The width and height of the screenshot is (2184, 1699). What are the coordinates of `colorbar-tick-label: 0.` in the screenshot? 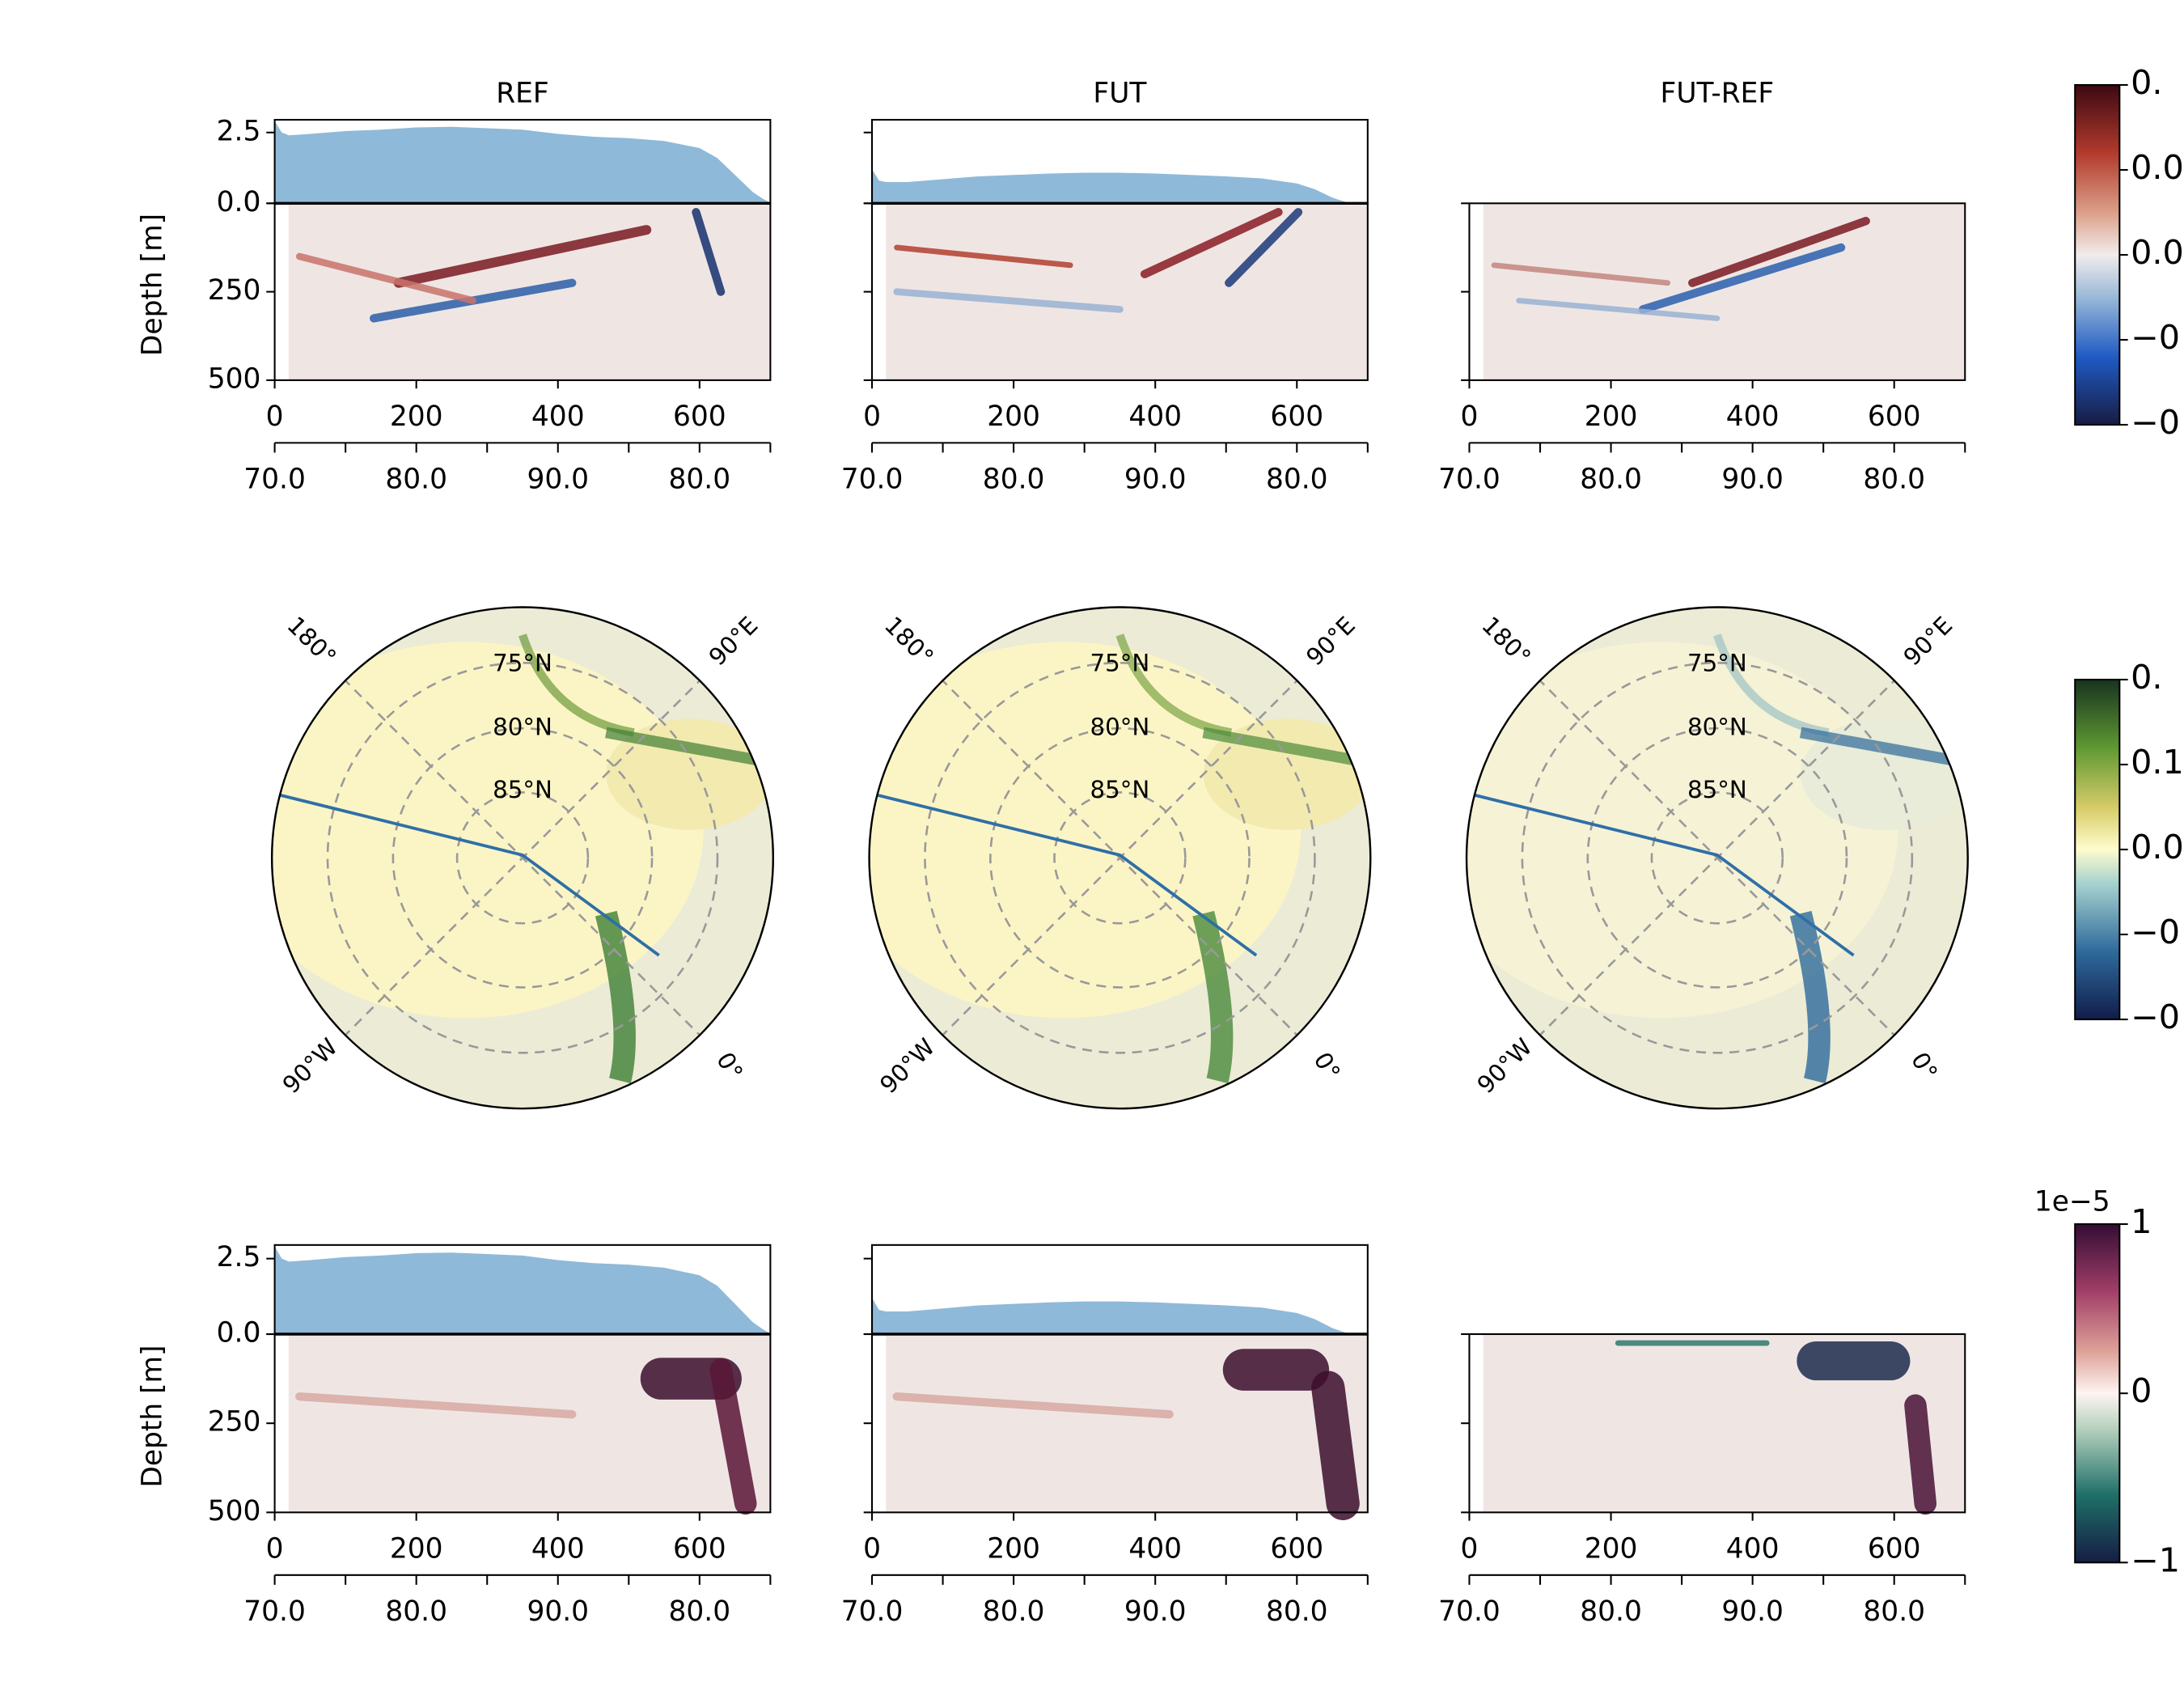 It's located at (2146, 677).